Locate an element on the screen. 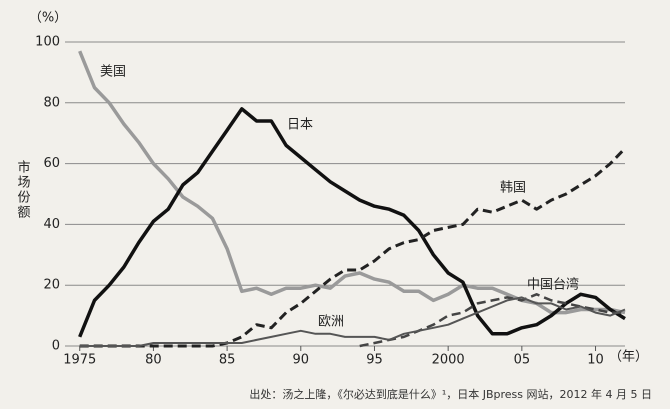 Image resolution: width=670 pixels, height=409 pixels. x-tick-label: 85 is located at coordinates (227, 360).